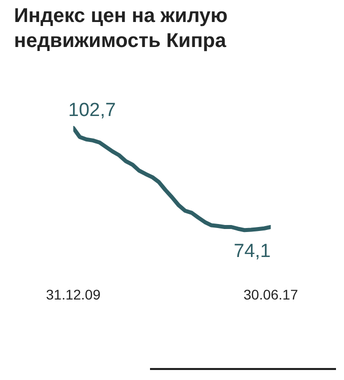  Describe the element at coordinates (73, 294) in the screenshot. I see `x-tick-label: 31.12.09` at that location.